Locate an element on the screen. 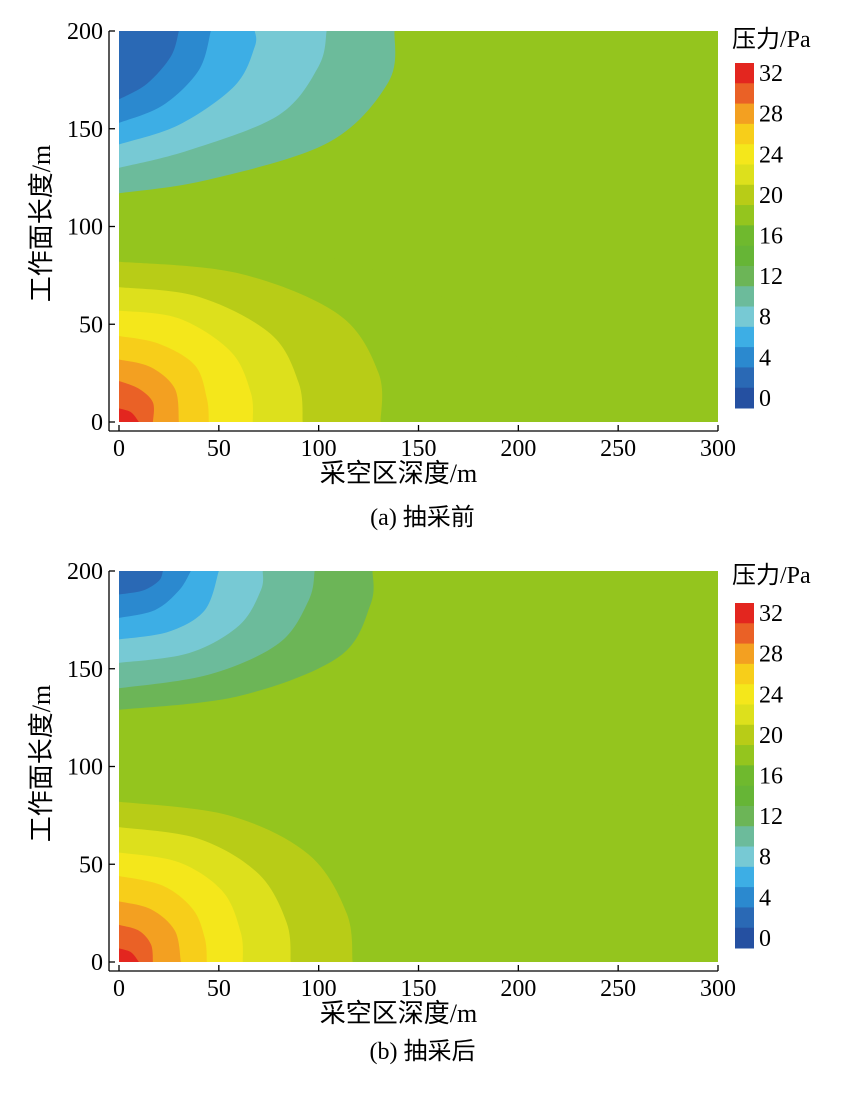  caption-a: (a) 抽采前 is located at coordinates (422, 518).